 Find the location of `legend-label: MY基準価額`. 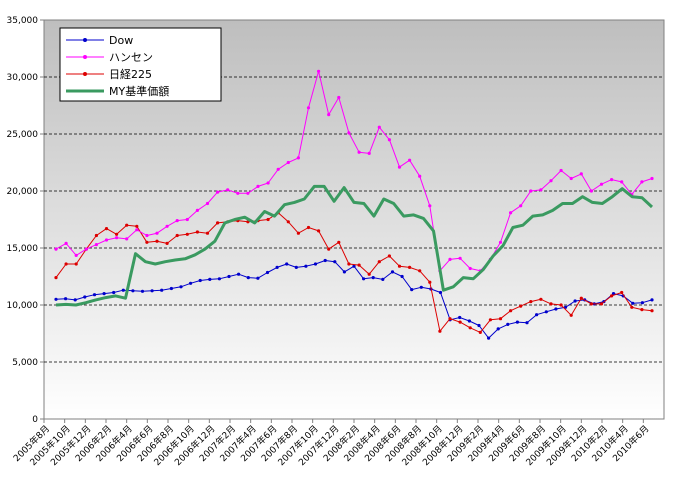

legend-label: MY基準価額 is located at coordinates (139, 91).